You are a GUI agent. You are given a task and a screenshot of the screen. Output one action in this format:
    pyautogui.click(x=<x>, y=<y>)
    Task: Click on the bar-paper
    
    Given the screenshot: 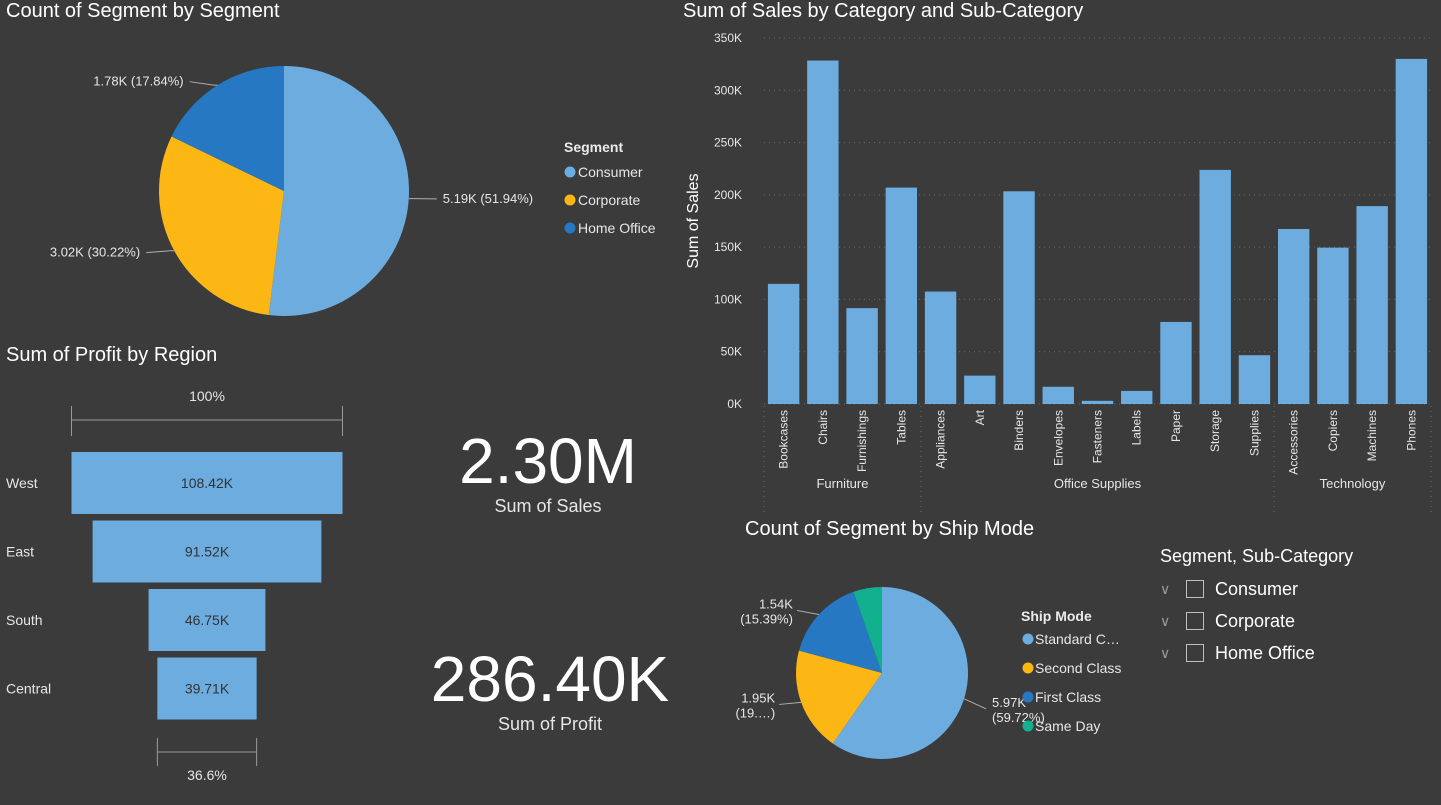 What is the action you would take?
    pyautogui.click(x=1176, y=362)
    